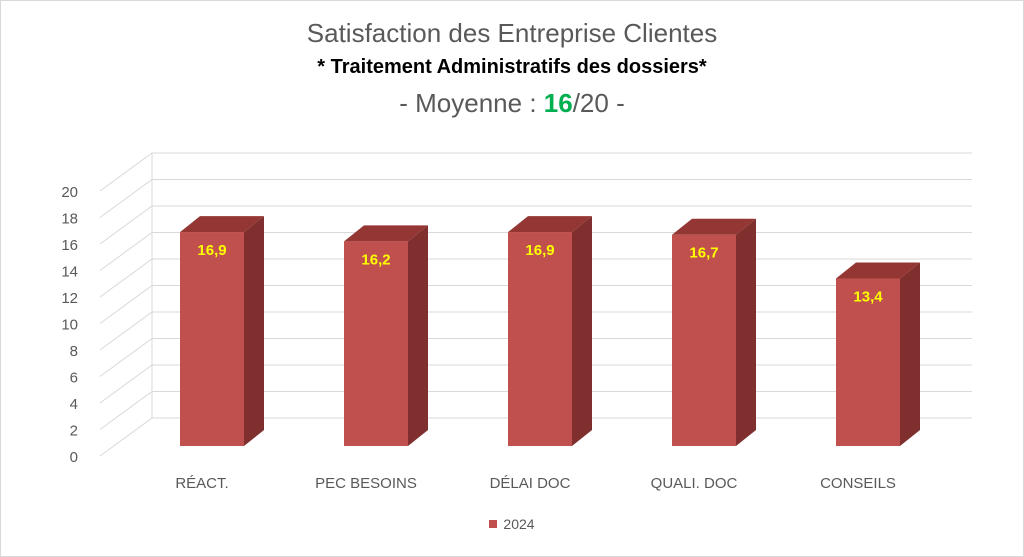 The width and height of the screenshot is (1024, 557). Describe the element at coordinates (530, 483) in the screenshot. I see `x-tick-label: DÉLAI DOC` at that location.